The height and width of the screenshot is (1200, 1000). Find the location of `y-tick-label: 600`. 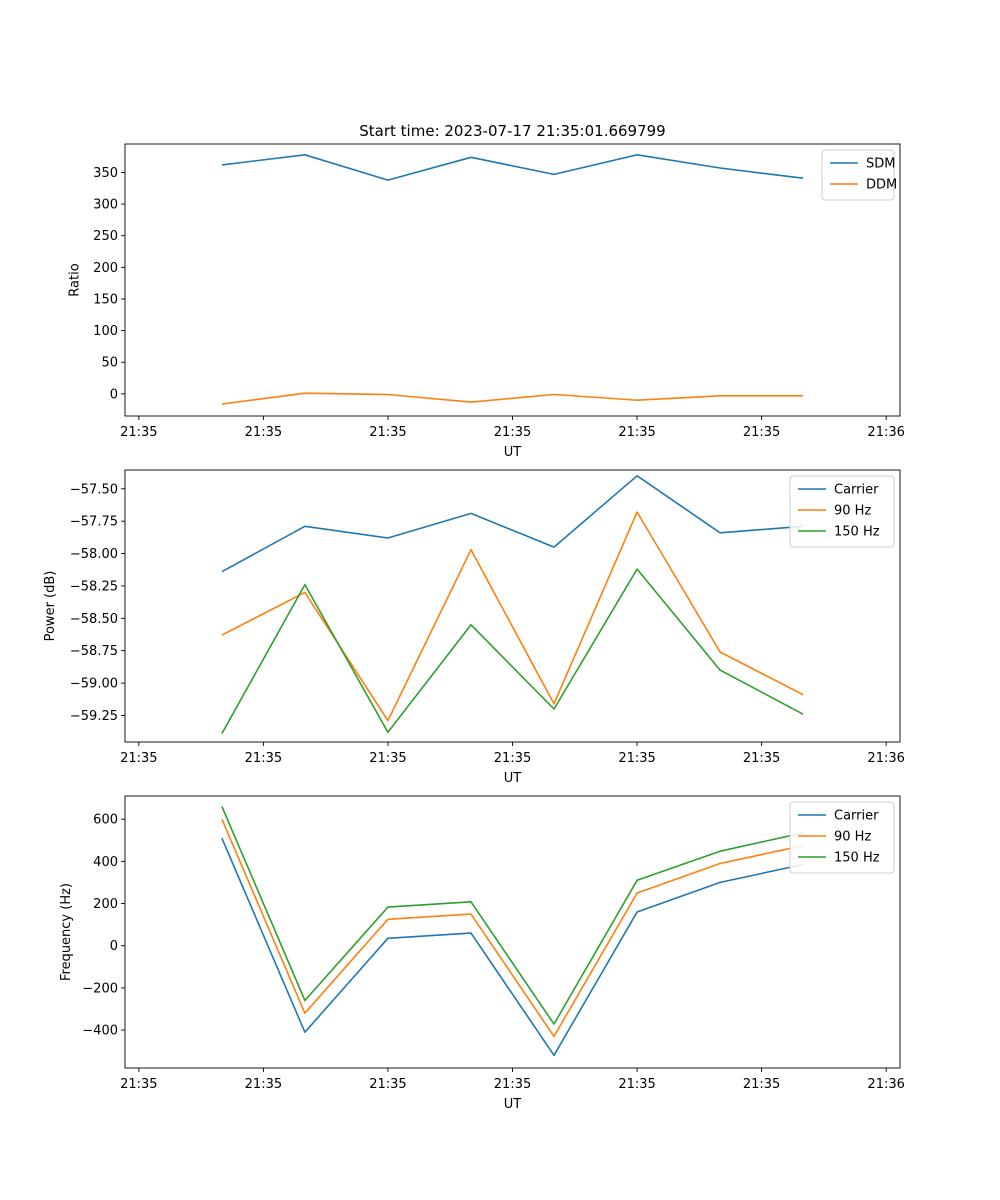

y-tick-label: 600 is located at coordinates (105, 820).